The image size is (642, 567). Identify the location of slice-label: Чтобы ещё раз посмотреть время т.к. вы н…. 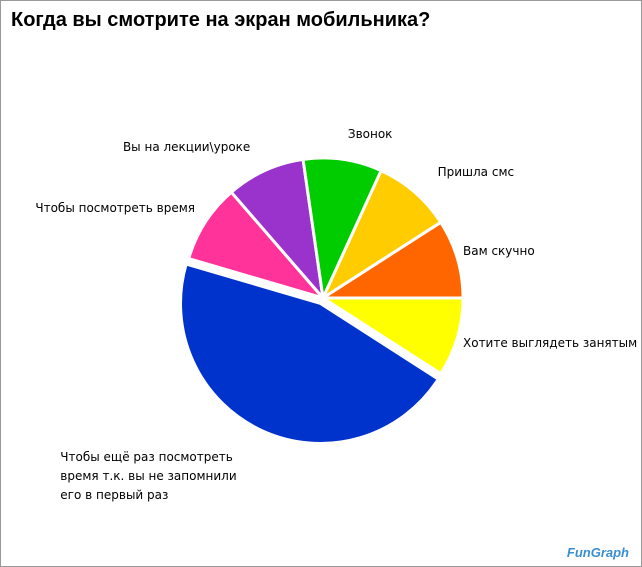
(148, 476).